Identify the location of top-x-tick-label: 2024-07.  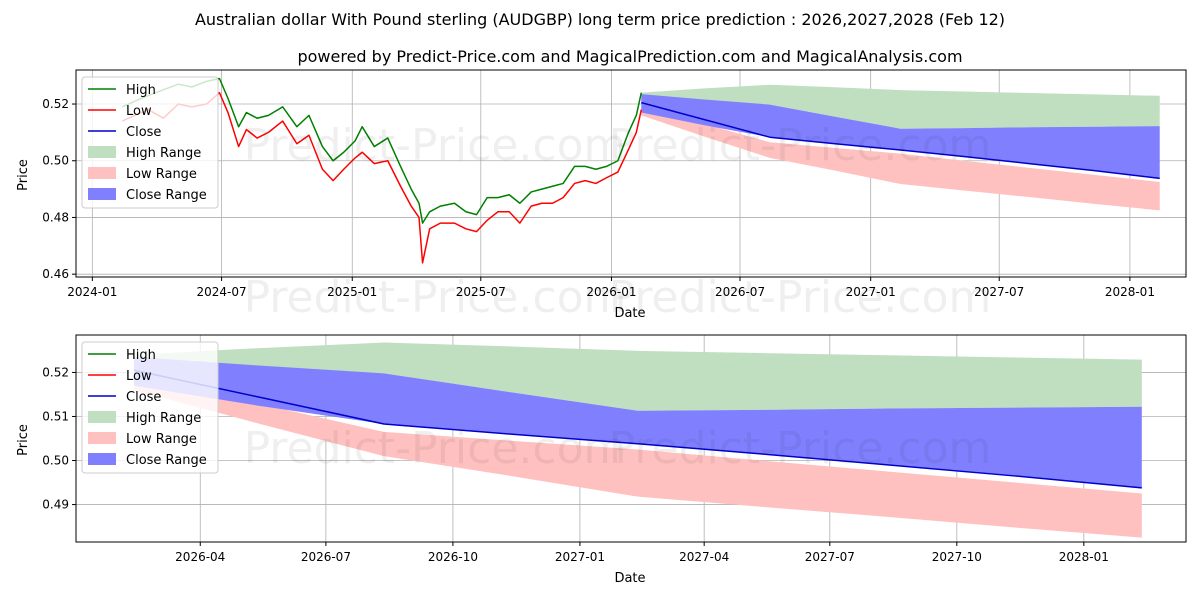
(222, 292).